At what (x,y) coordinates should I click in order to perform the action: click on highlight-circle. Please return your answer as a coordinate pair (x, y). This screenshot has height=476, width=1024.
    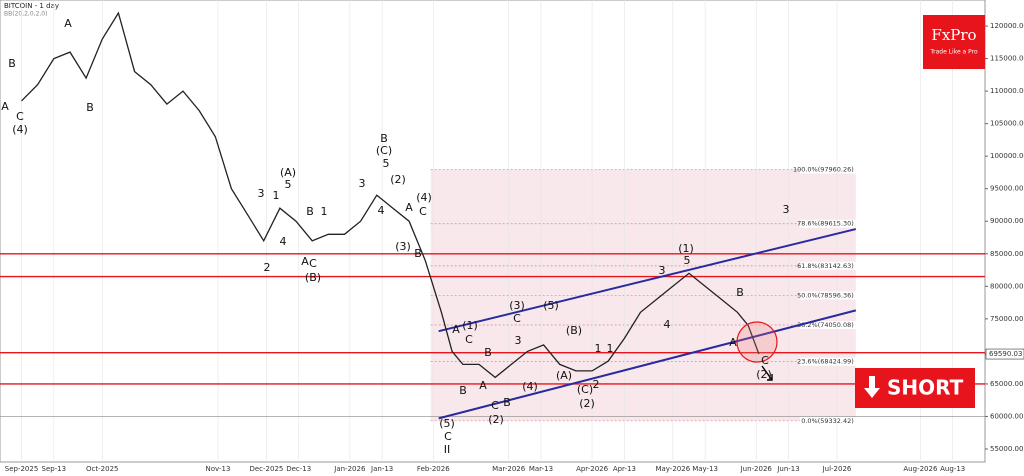
    Looking at the image, I should click on (757, 342).